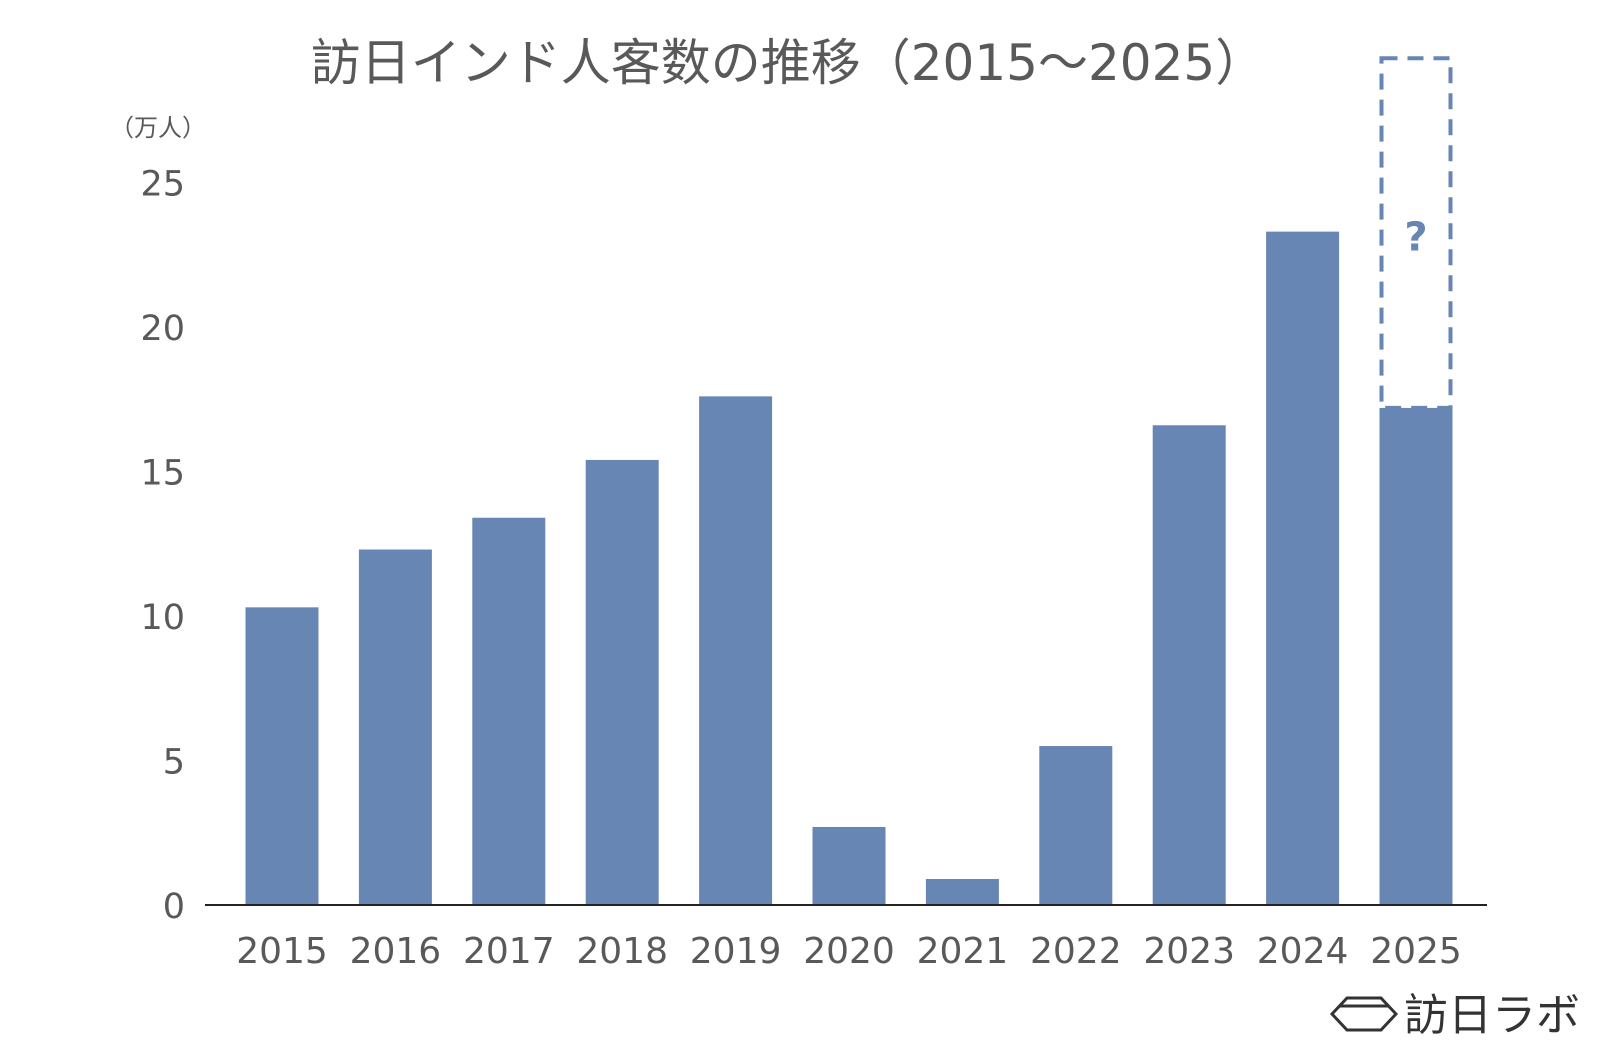 This screenshot has width=1600, height=1046. I want to click on hexagon-logo-icon, so click(1364, 1014).